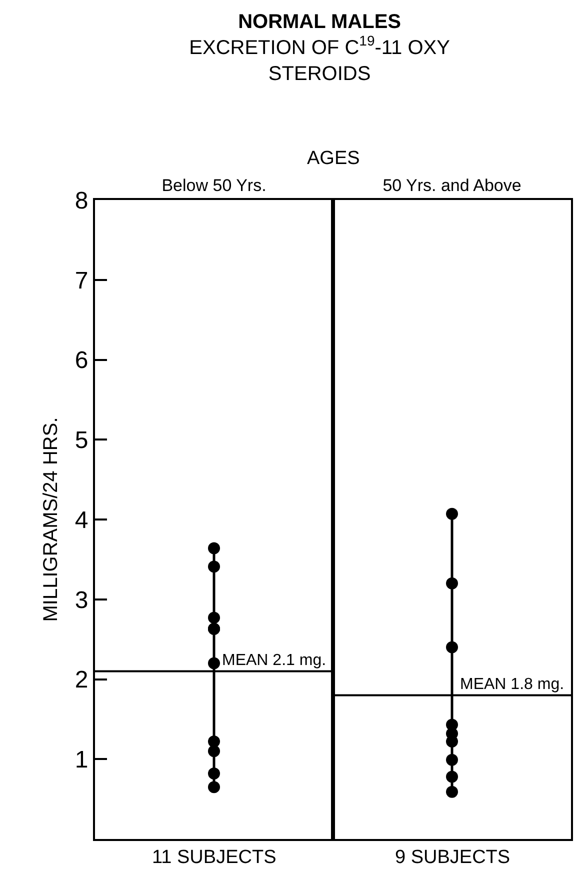 The width and height of the screenshot is (581, 879). I want to click on x-tick-label: Below 50 Yrs., so click(214, 186).